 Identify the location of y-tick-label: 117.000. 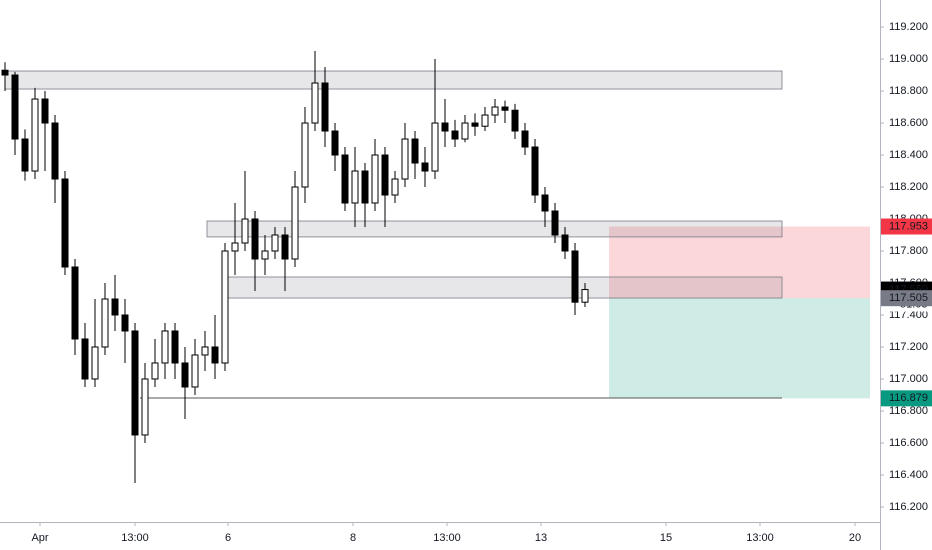
(908, 379).